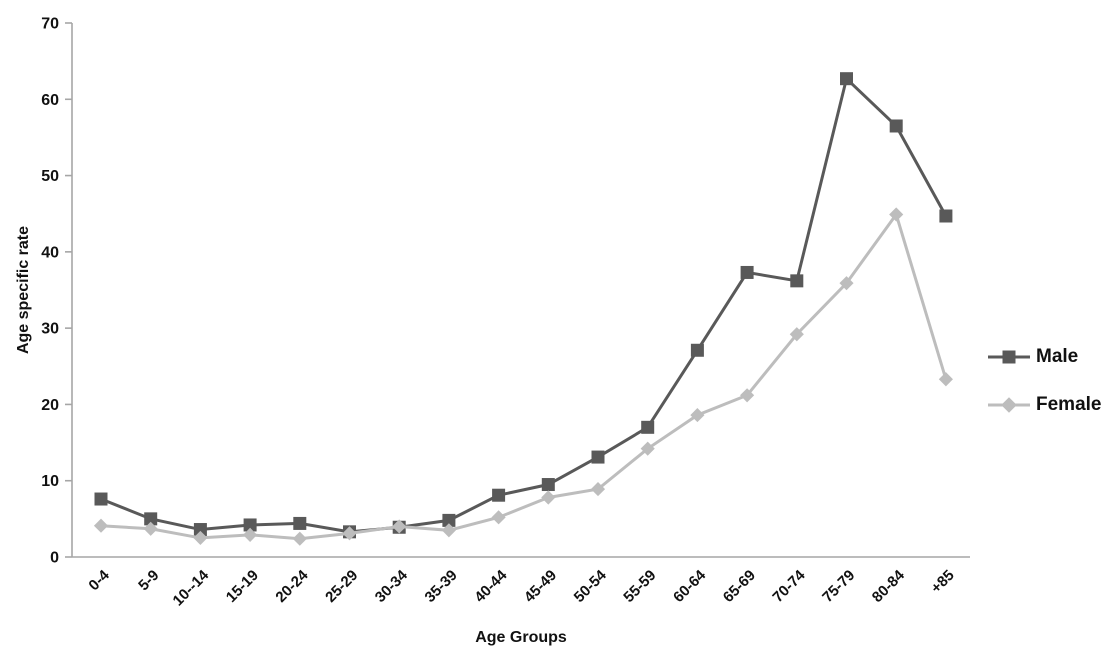  What do you see at coordinates (50, 176) in the screenshot?
I see `y-tick-label: 50` at bounding box center [50, 176].